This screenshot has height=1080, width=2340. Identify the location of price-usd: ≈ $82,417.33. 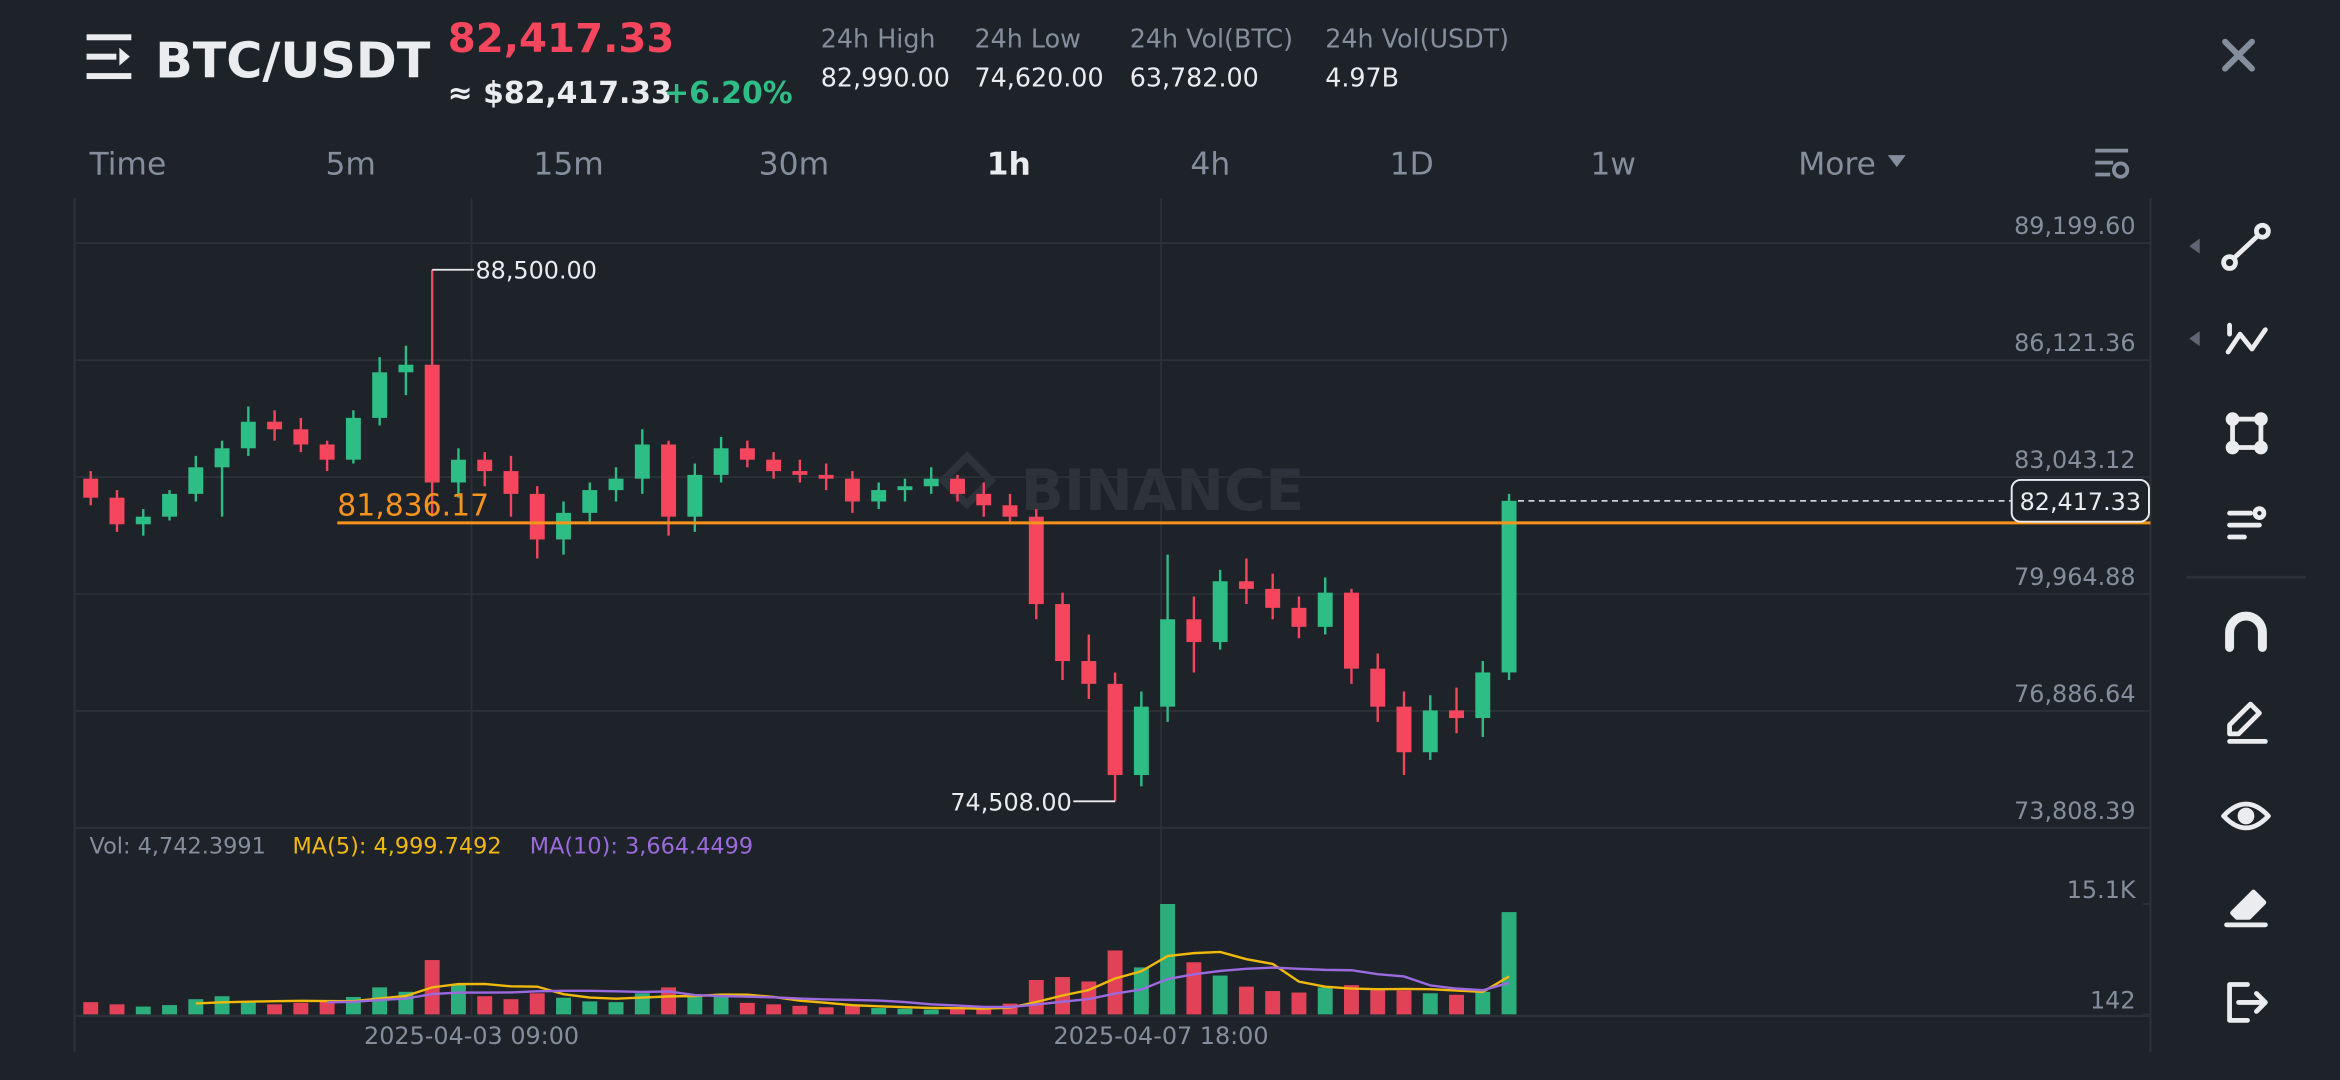
(560, 93).